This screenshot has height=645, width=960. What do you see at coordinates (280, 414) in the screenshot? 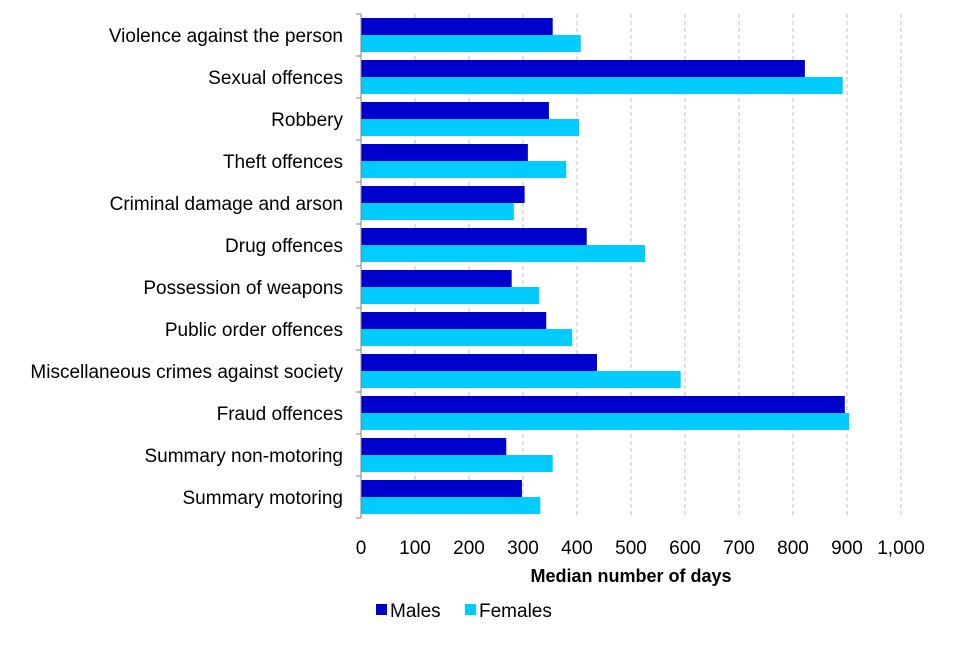
I see `category-label: Fraud offences` at bounding box center [280, 414].